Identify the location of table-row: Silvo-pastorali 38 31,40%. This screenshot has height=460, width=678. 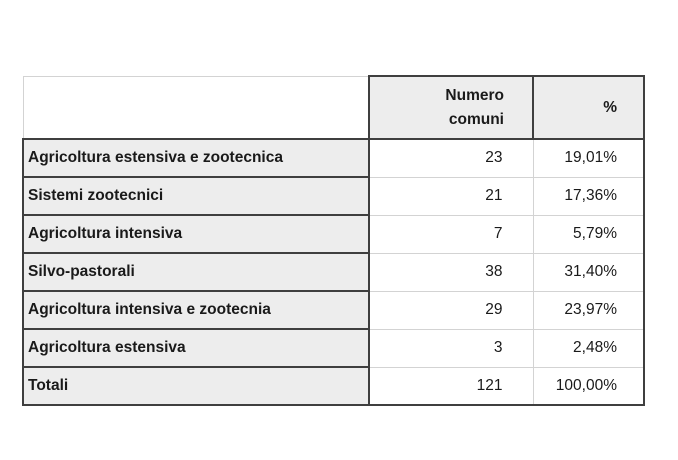
(333, 272).